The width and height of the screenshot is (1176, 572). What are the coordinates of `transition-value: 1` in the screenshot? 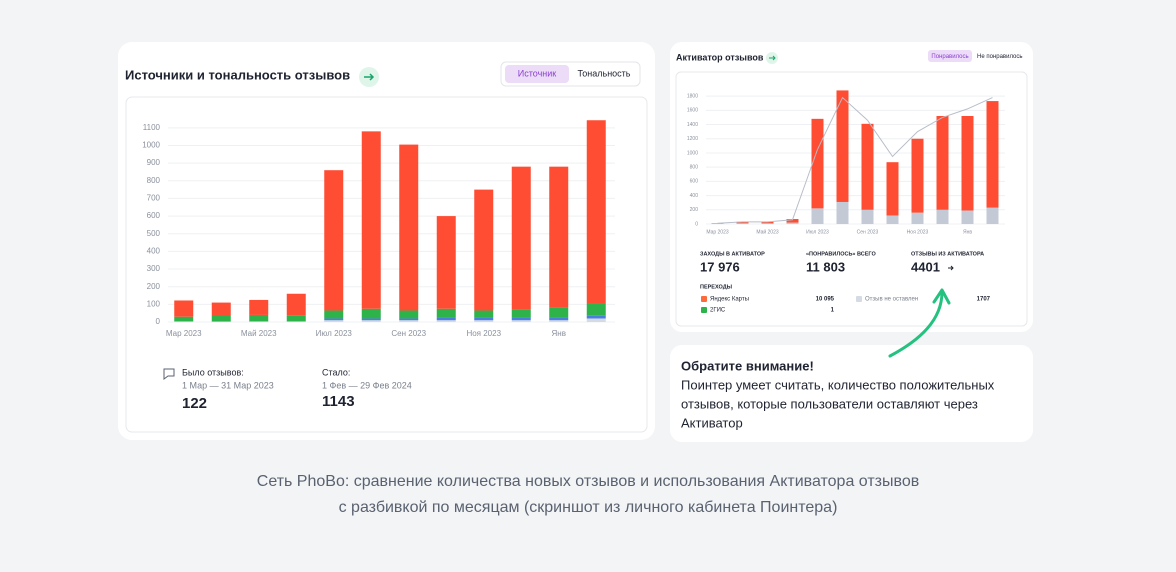 It's located at (833, 311).